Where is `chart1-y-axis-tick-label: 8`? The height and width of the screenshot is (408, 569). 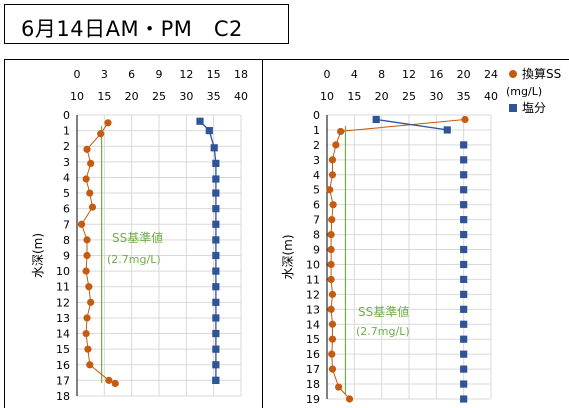
chart1-y-axis-tick-label: 8 is located at coordinates (66, 240).